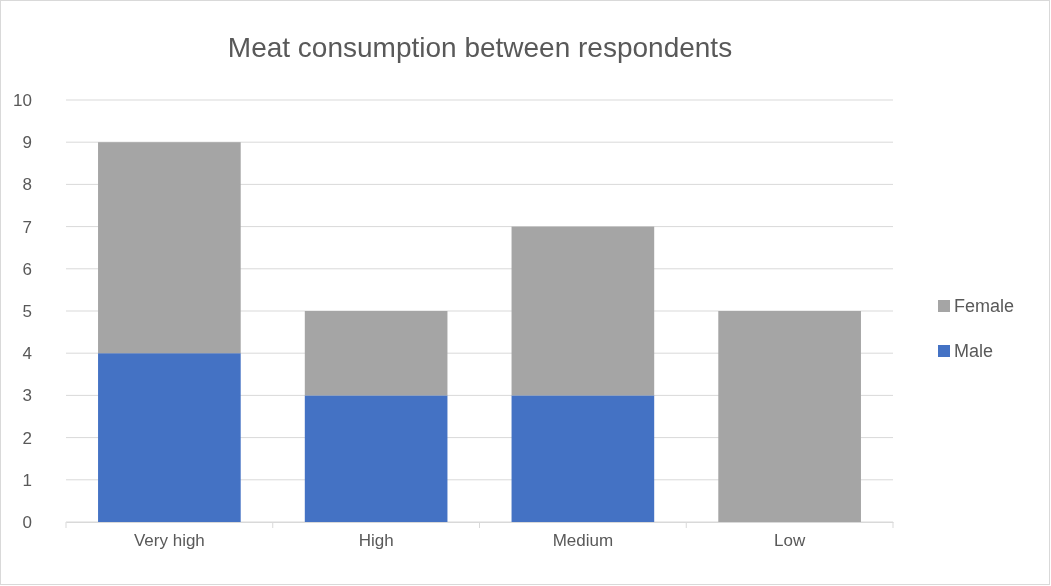 This screenshot has height=586, width=1051. Describe the element at coordinates (984, 306) in the screenshot. I see `legend-label: Female` at that location.